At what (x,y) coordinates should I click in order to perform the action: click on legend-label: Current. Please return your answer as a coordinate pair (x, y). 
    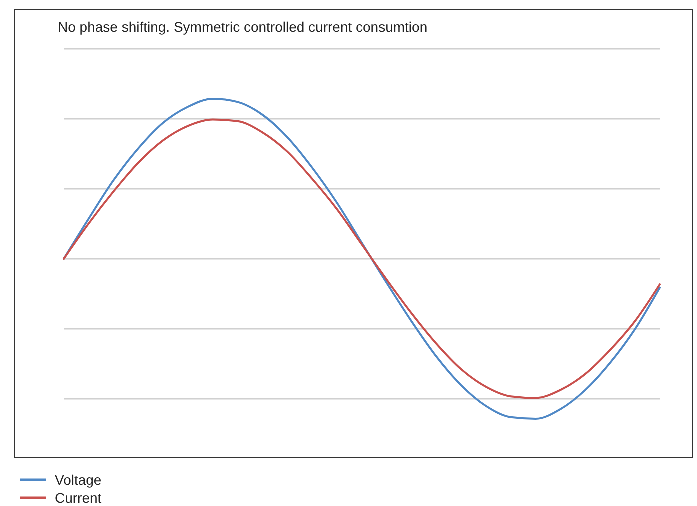
    Looking at the image, I should click on (78, 498).